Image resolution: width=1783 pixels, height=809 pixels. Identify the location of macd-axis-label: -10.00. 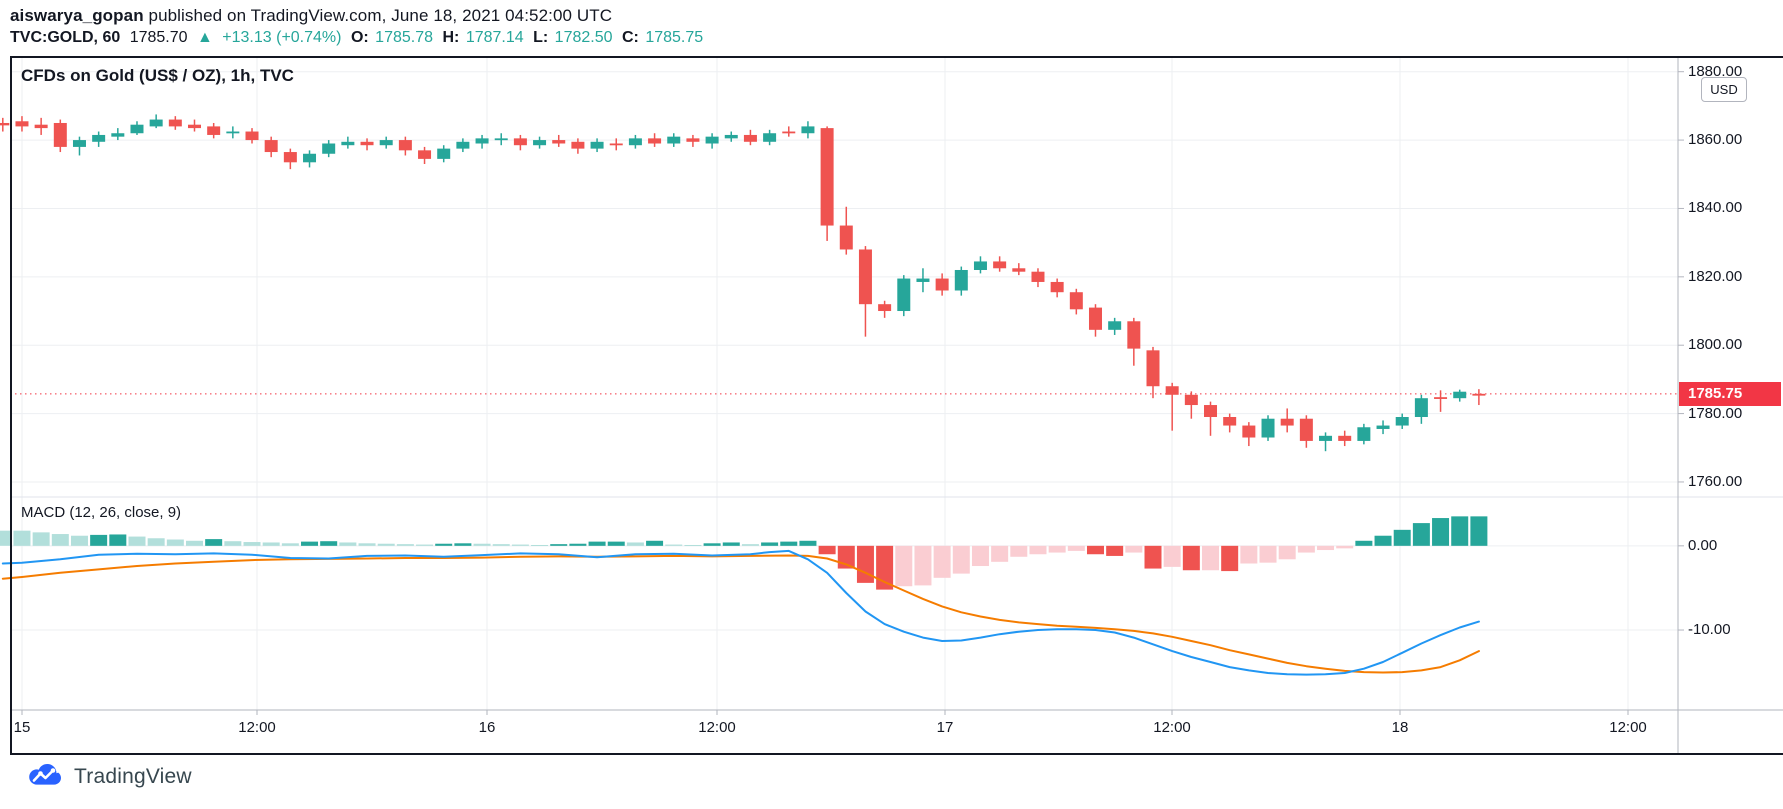
(1709, 630).